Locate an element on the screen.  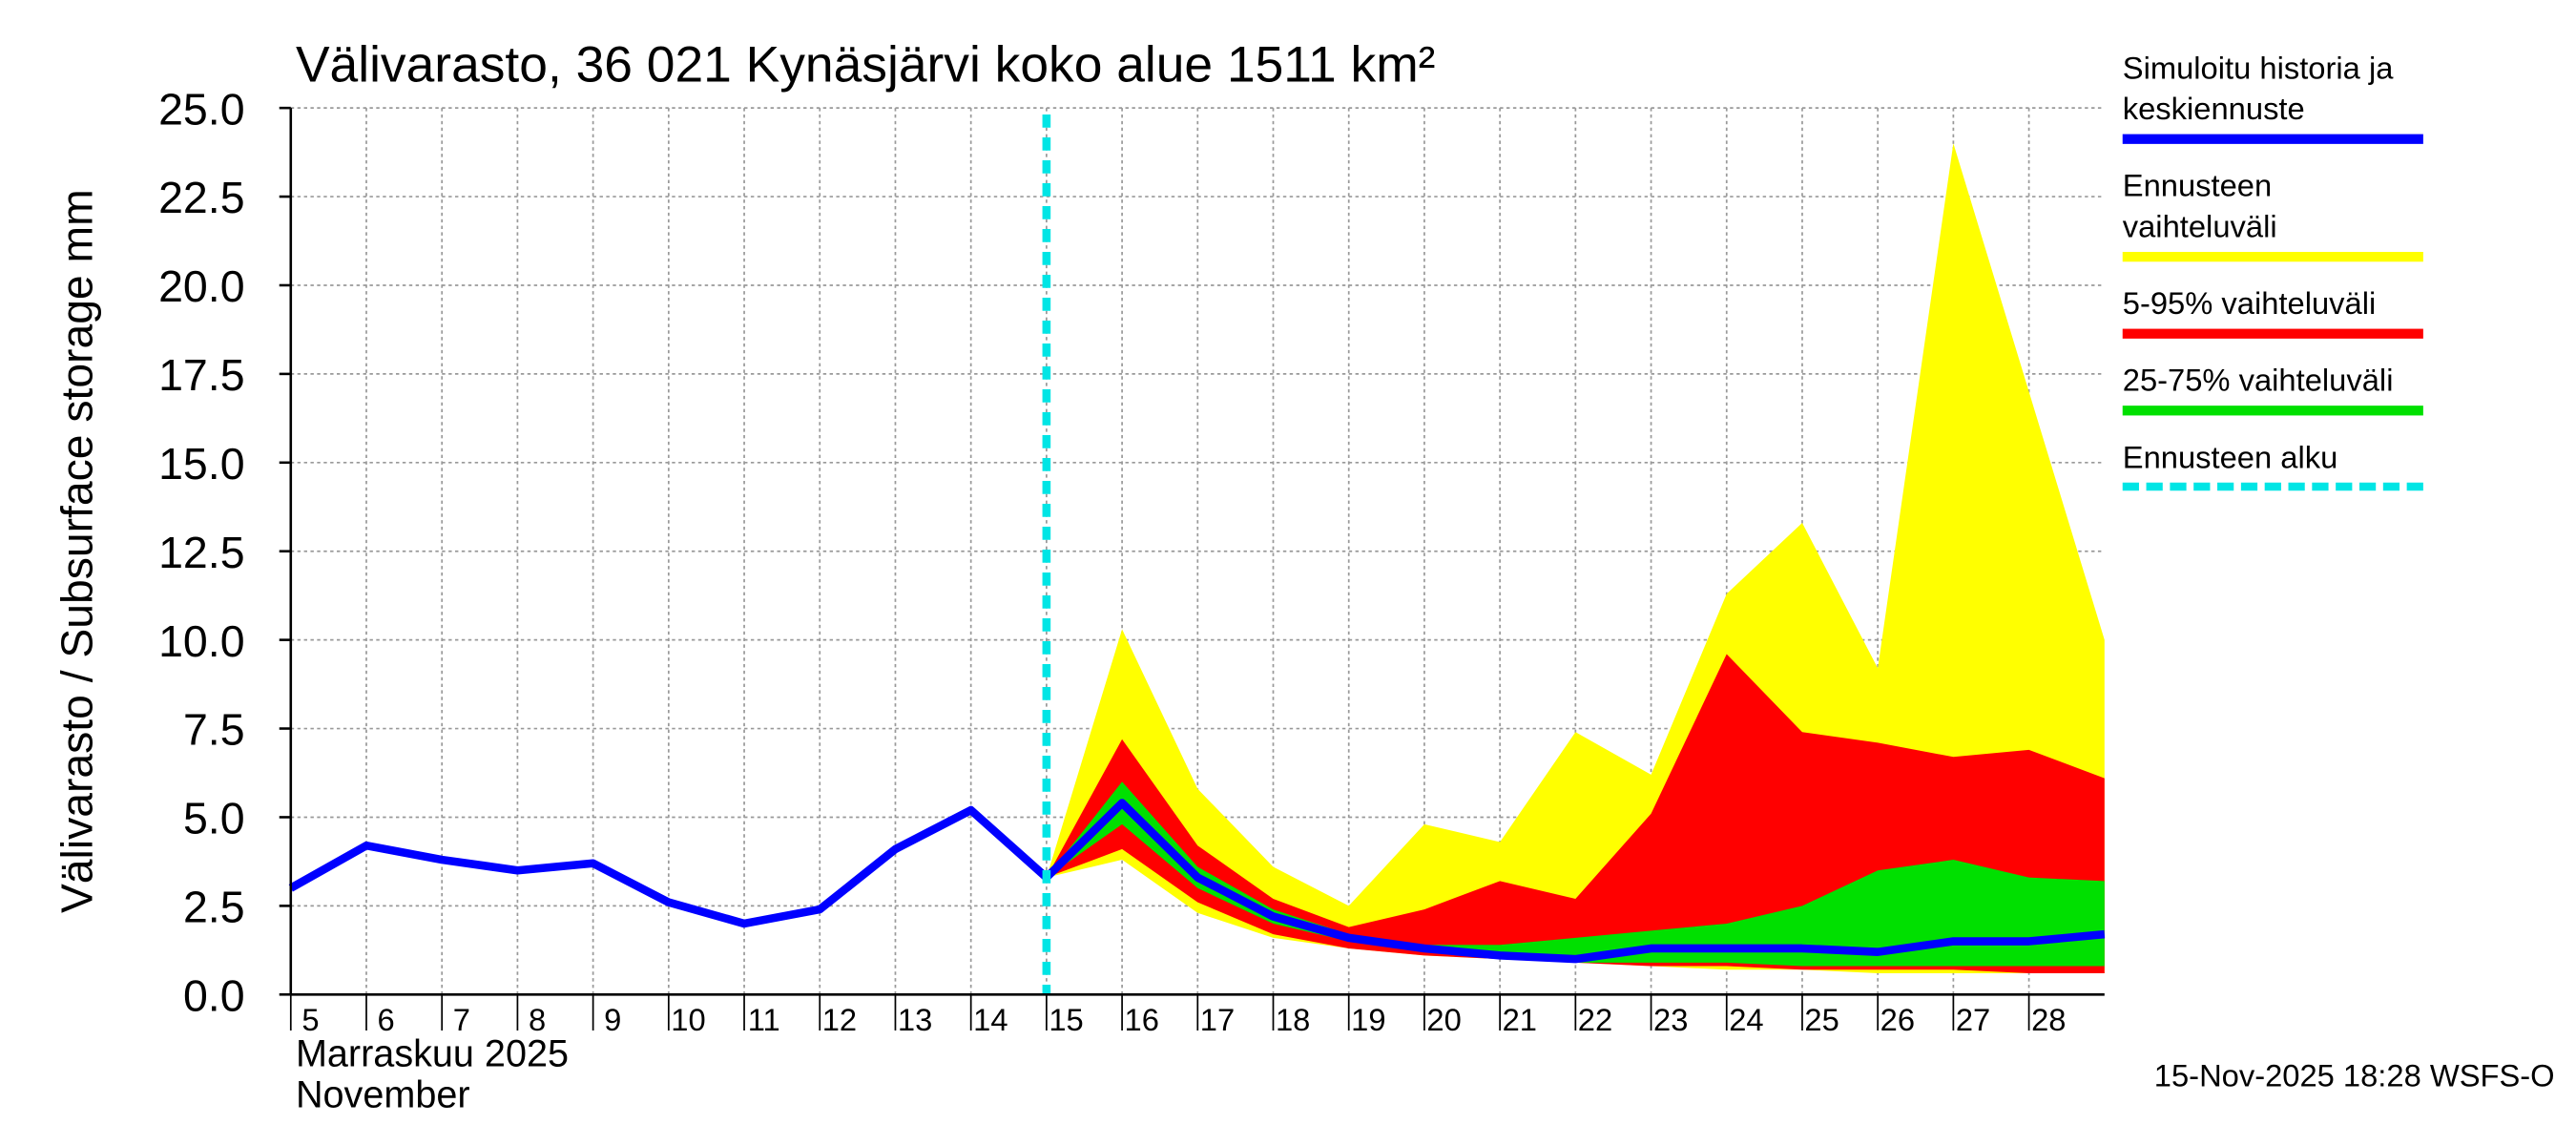
x-tick-label: 5 is located at coordinates (310, 1019).